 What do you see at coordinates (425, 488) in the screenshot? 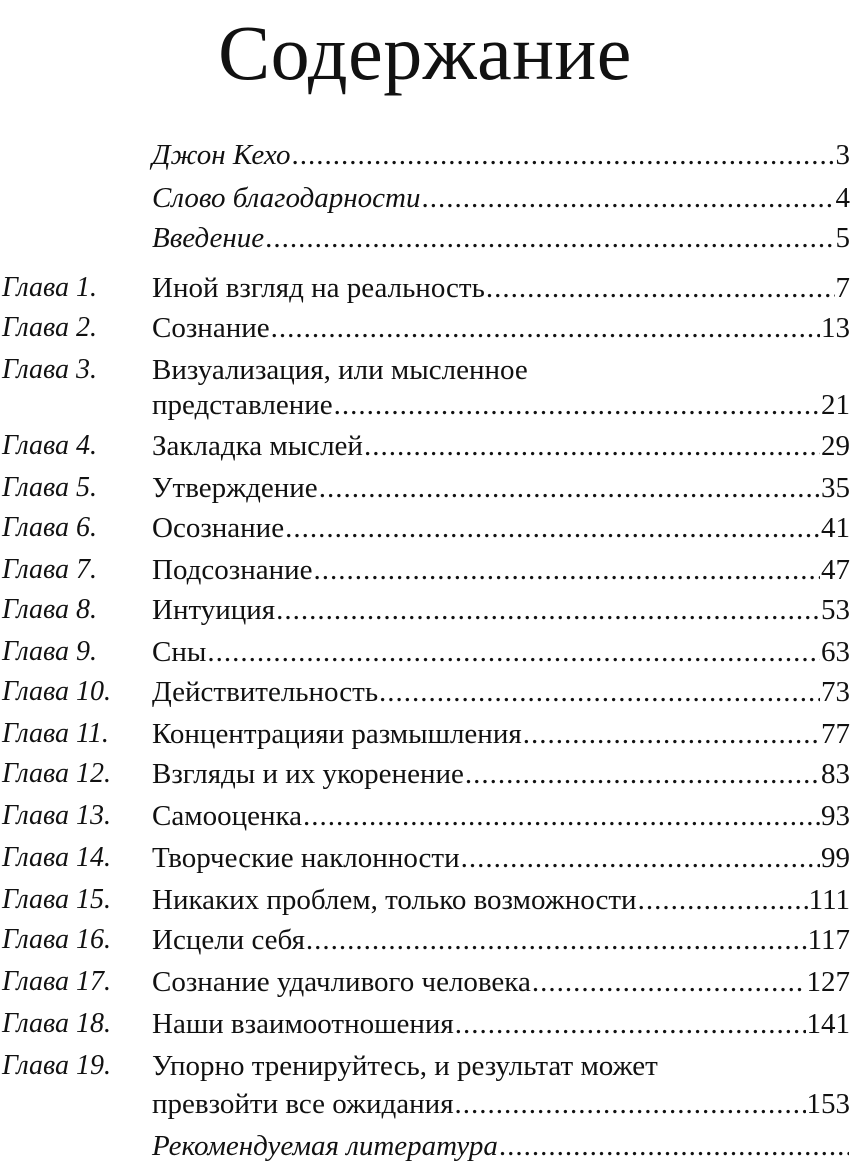
I see `toc-entry: Глава 5. Утверждение 35` at bounding box center [425, 488].